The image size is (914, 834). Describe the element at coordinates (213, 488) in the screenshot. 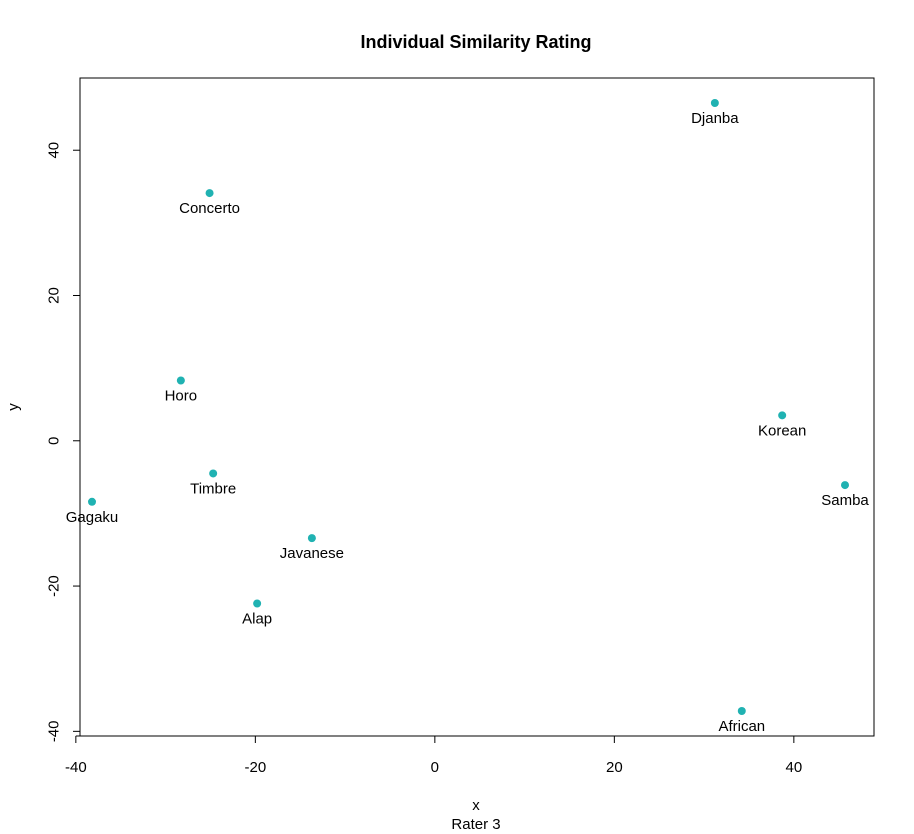

I see `point-label-timbre: Timbre` at that location.